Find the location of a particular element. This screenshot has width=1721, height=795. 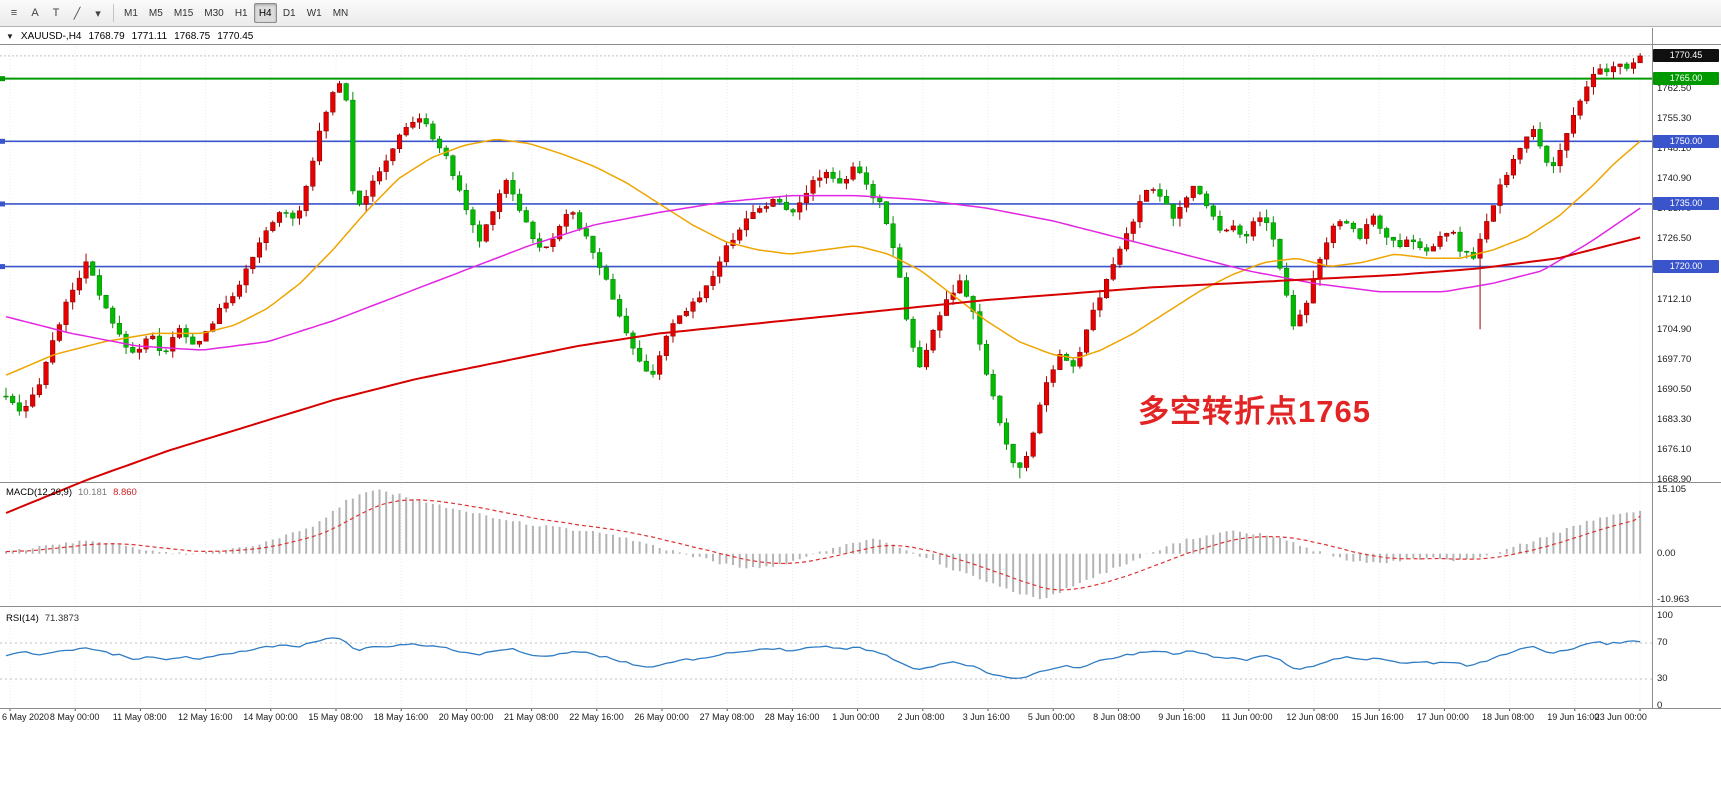

ohlc-high: 1771.11 is located at coordinates (149, 36).